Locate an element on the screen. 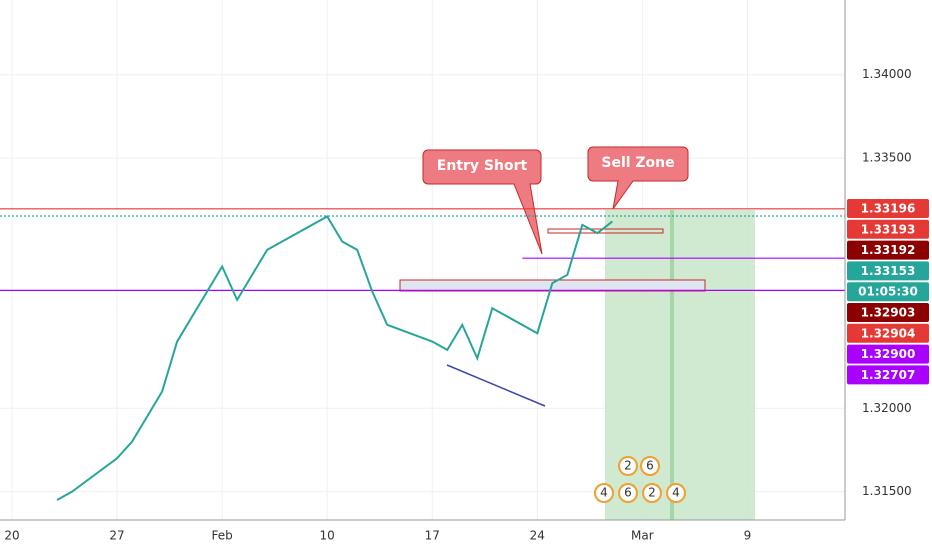 Image resolution: width=932 pixels, height=550 pixels. x-tick-label: 17 is located at coordinates (432, 536).